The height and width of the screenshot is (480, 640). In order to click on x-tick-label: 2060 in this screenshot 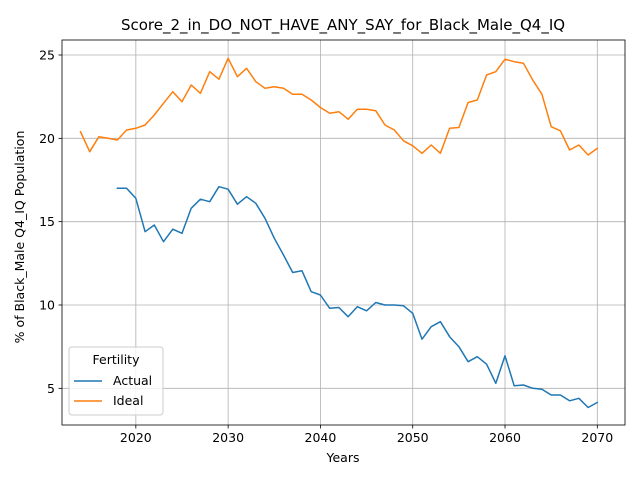, I will do `click(505, 437)`.